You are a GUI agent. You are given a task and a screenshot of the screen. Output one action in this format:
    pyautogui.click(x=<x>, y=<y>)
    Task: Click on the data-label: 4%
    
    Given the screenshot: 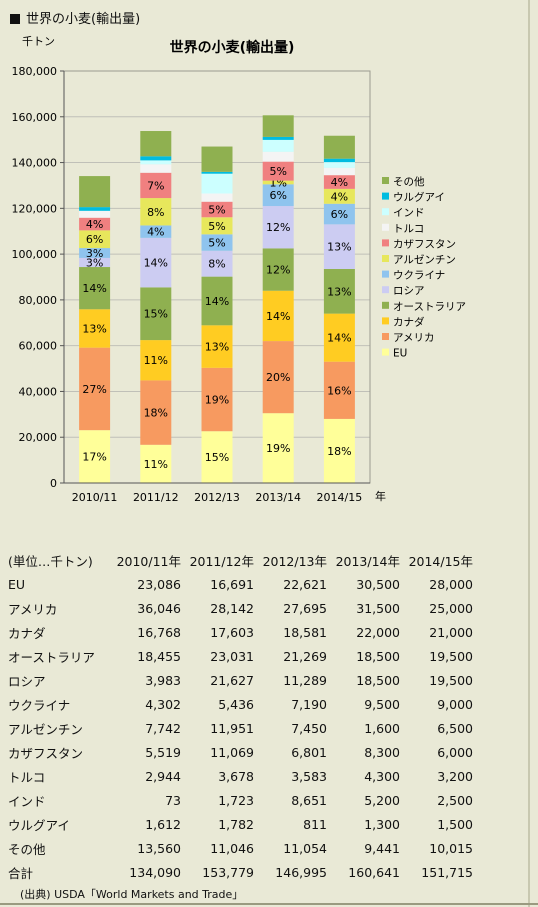 What is the action you would take?
    pyautogui.click(x=94, y=224)
    